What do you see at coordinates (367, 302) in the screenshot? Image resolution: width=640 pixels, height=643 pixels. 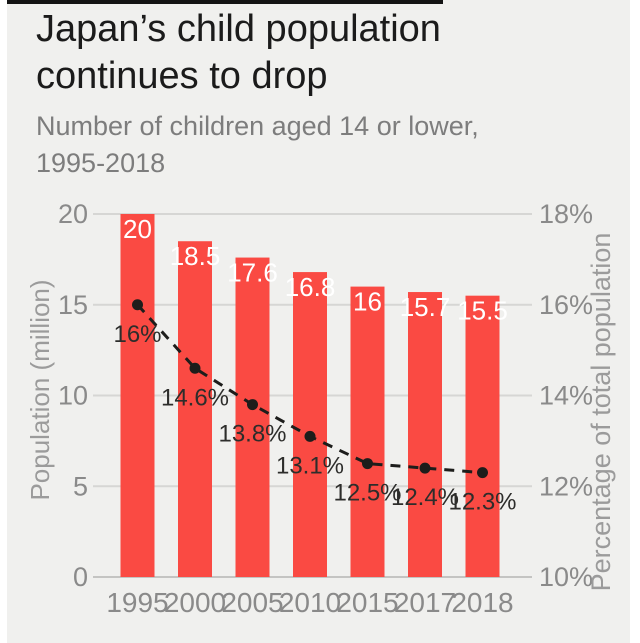 I see `bar-value-label: 16` at bounding box center [367, 302].